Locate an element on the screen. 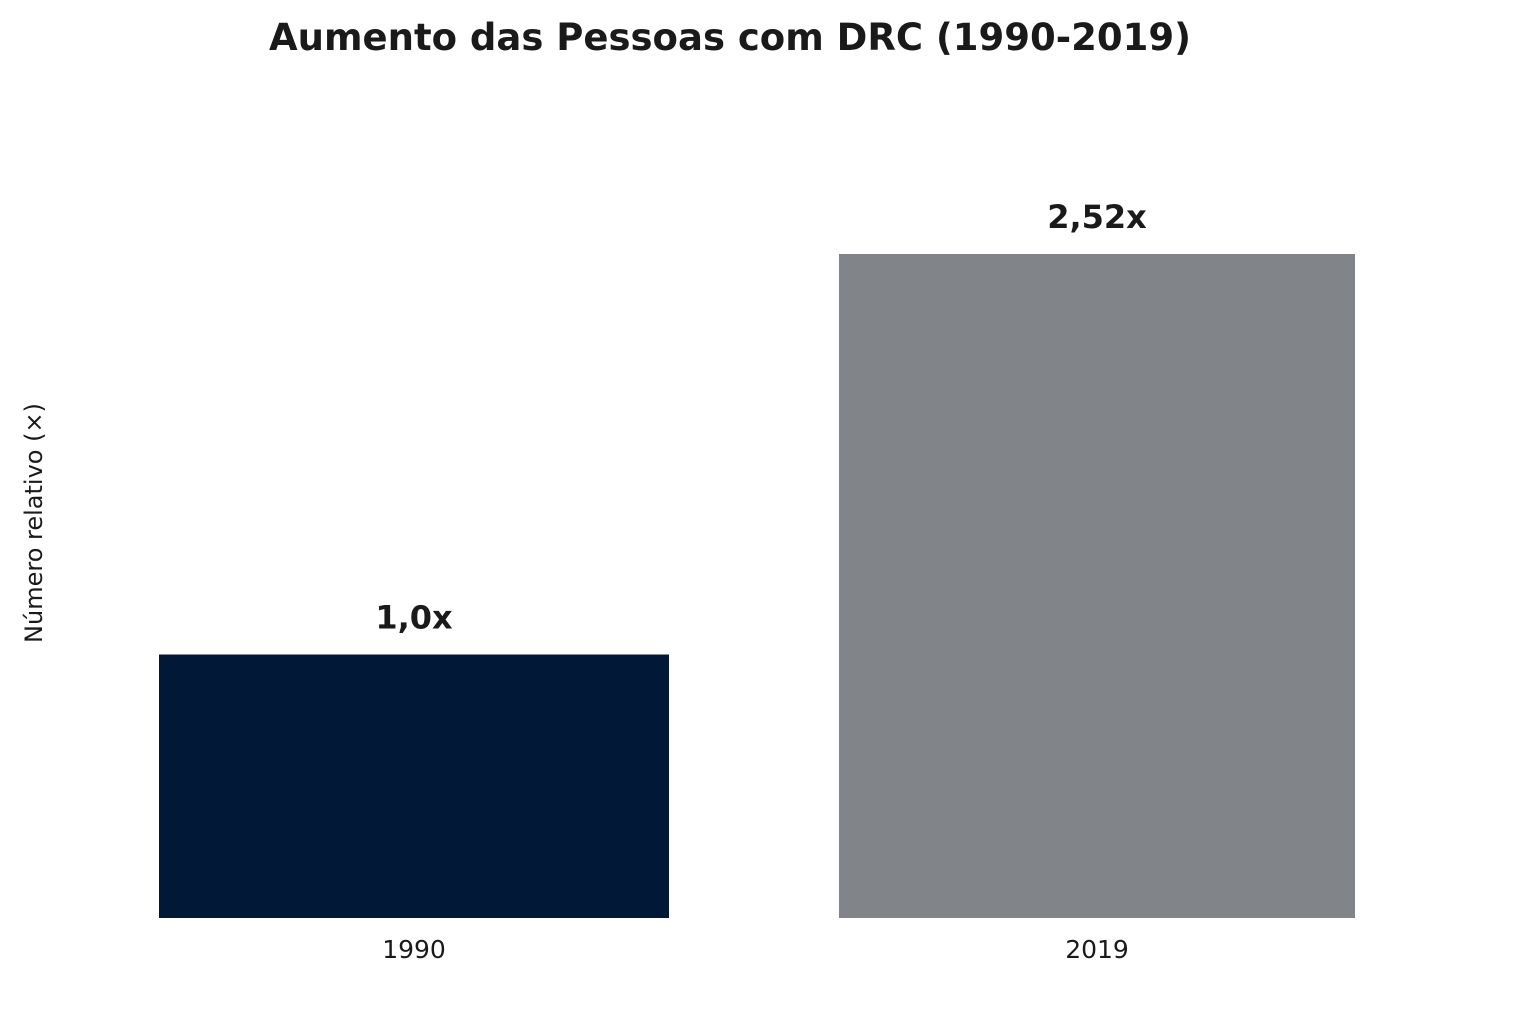  x-tick-label-2019: 2019 is located at coordinates (1097, 949).